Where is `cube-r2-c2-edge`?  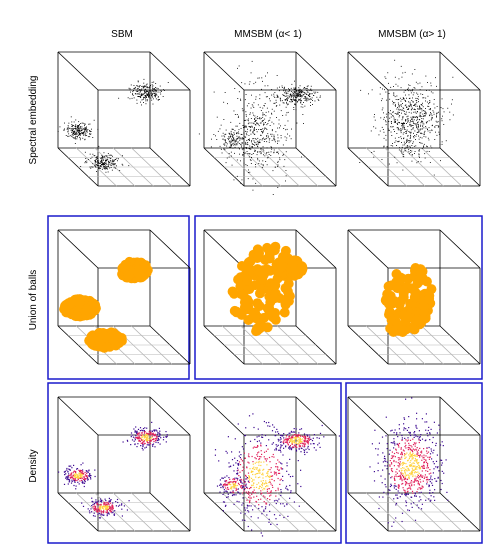 cube-r2-c2-edge is located at coordinates (368, 416).